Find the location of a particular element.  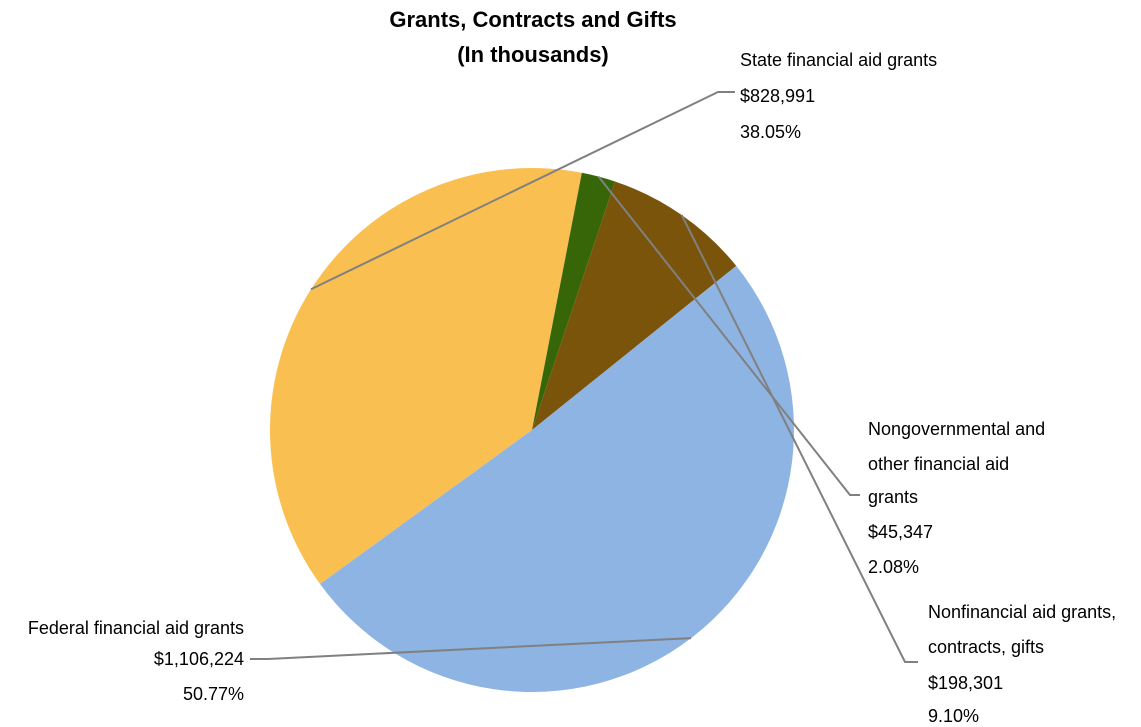

slice-label-line: Nonfinancial aid grants, is located at coordinates (1022, 612).